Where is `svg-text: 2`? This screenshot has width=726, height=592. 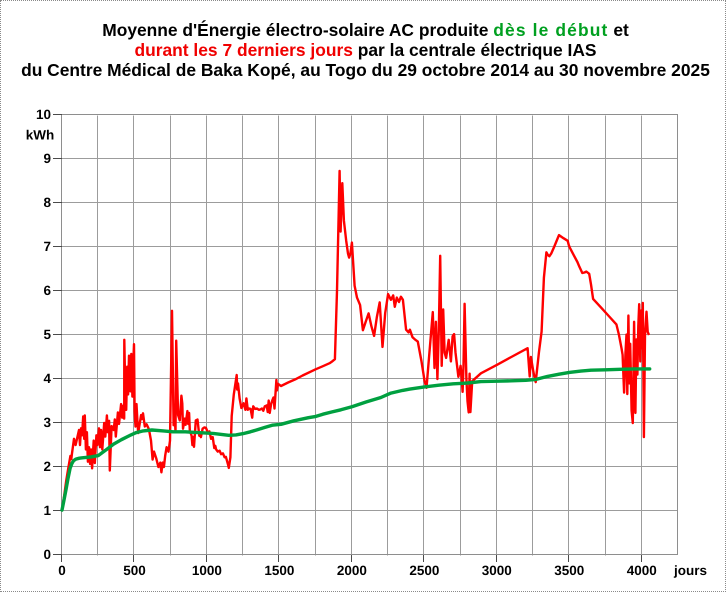
svg-text: 2 is located at coordinates (47, 466).